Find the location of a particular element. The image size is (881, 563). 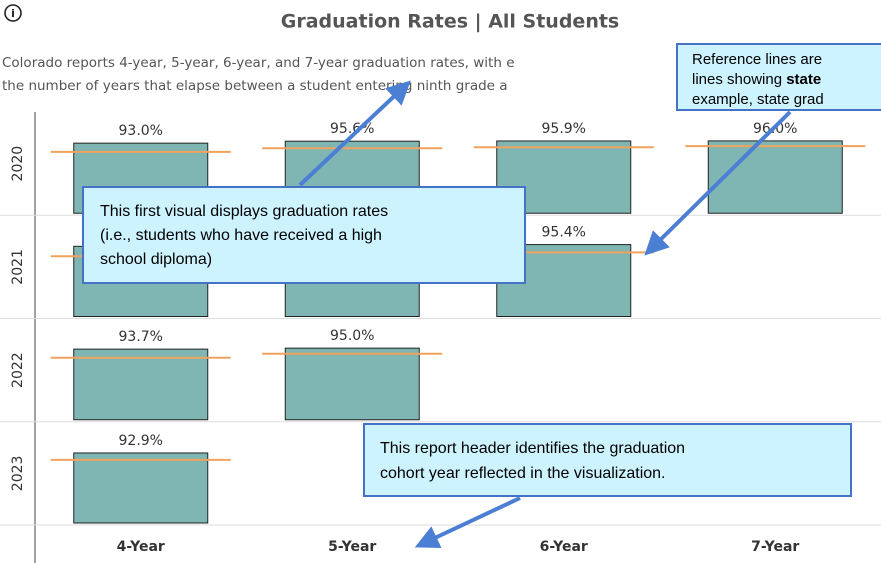

callout-text: example, state grad is located at coordinates (758, 99).